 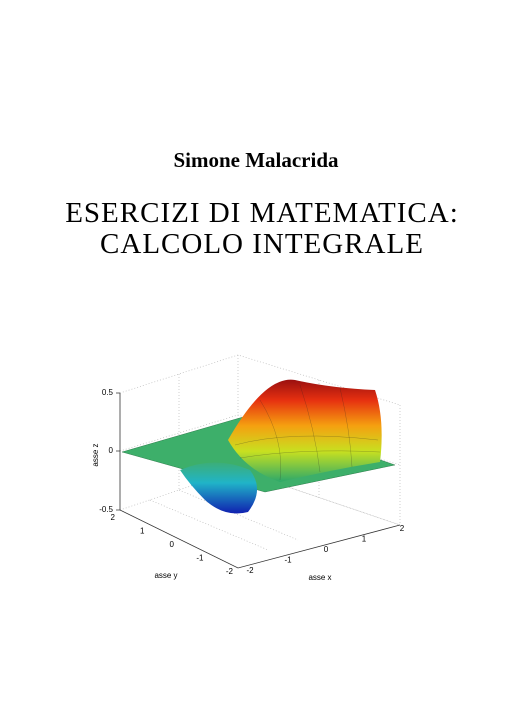 I want to click on z-tick-label: 0.5, so click(x=108, y=392).